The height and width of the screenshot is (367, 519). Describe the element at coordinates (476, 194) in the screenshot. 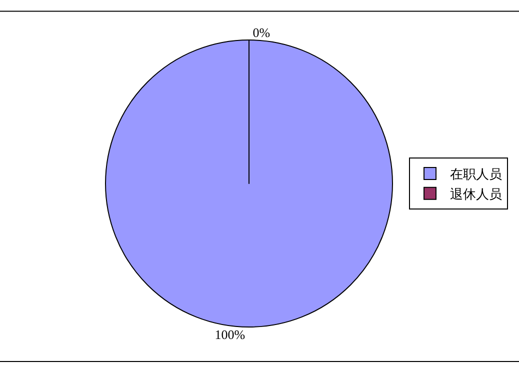

I see `legend-label: 退休人员` at that location.